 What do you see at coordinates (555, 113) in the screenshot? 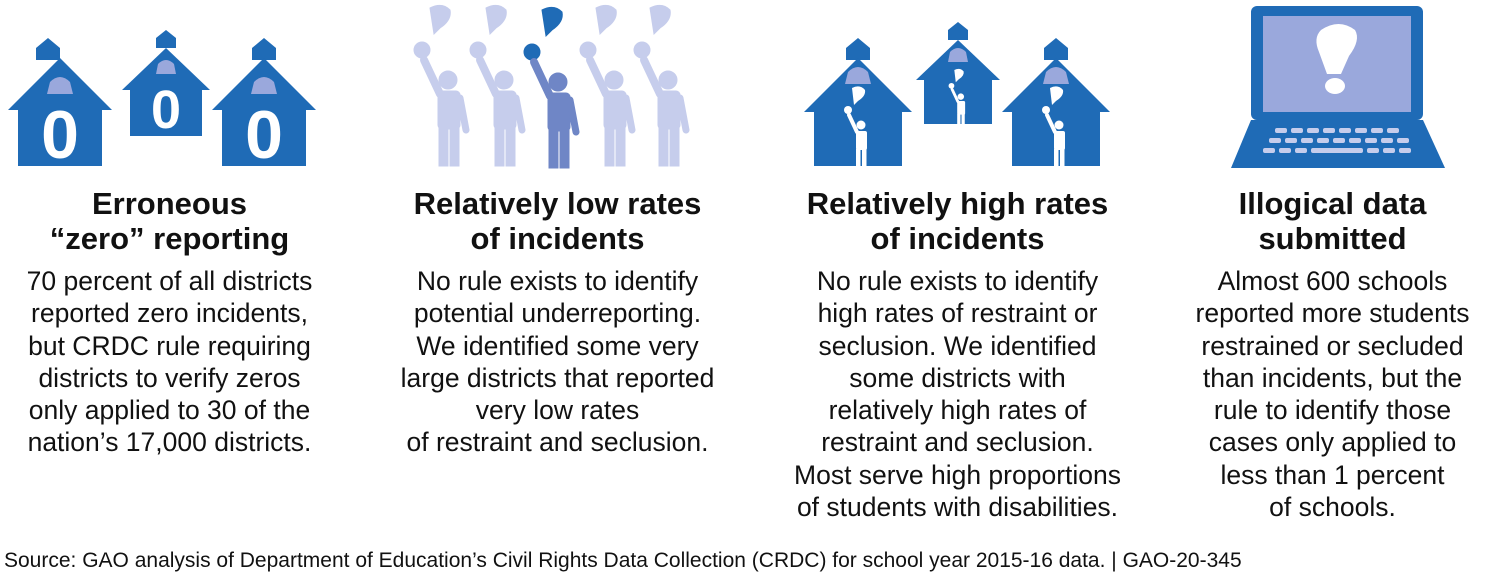
I see `person-highlighted-body` at bounding box center [555, 113].